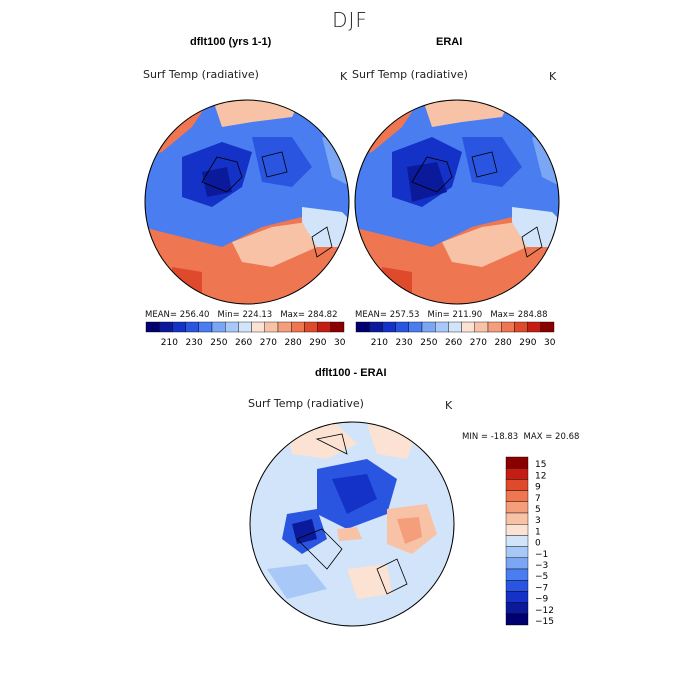 This screenshot has width=700, height=700. What do you see at coordinates (538, 499) in the screenshot?
I see `diff-colorbar-tick-label: 7` at bounding box center [538, 499].